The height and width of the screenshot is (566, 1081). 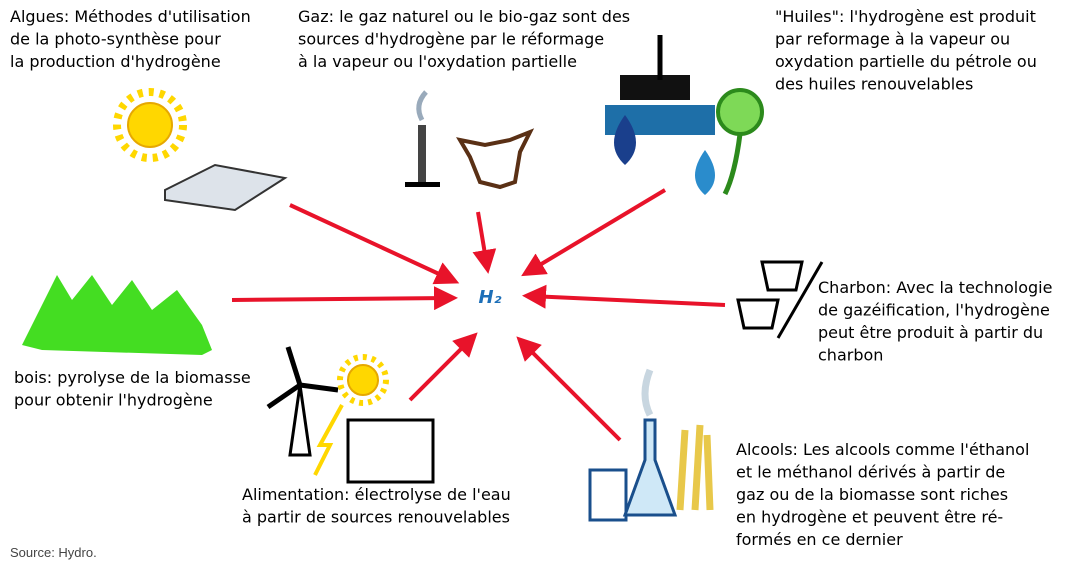 What do you see at coordinates (117, 315) in the screenshot?
I see `trees-icon` at bounding box center [117, 315].